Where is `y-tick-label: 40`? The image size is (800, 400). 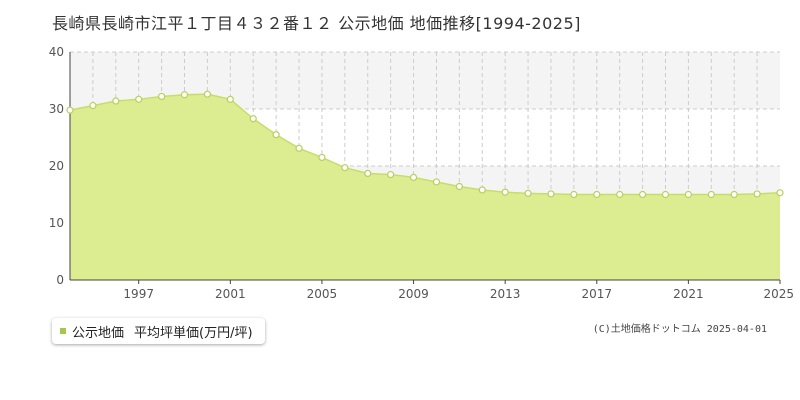 y-tick-label: 40 is located at coordinates (56, 52).